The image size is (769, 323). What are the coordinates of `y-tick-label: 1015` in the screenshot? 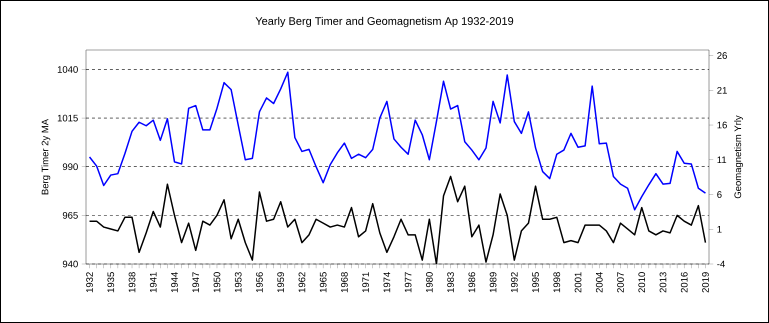 It's located at (68, 118).